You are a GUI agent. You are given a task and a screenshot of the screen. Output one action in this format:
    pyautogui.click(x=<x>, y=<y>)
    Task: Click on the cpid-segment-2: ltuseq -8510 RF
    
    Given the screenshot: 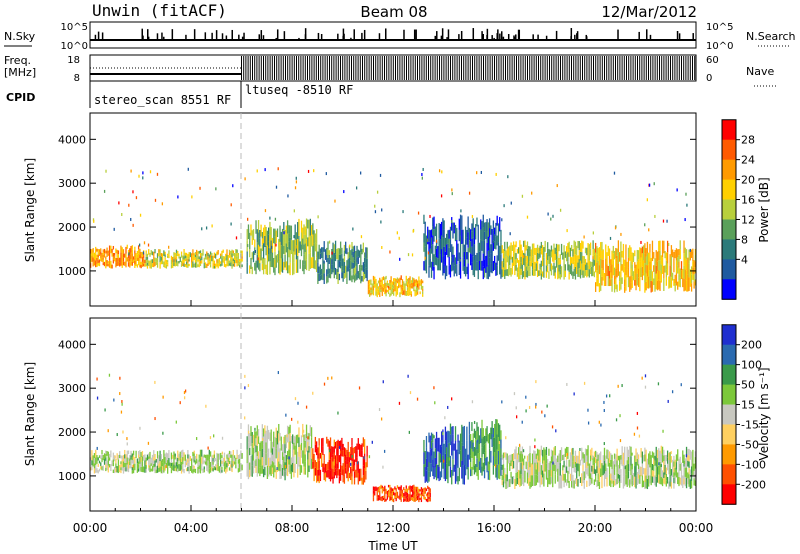 What is the action you would take?
    pyautogui.click(x=299, y=90)
    